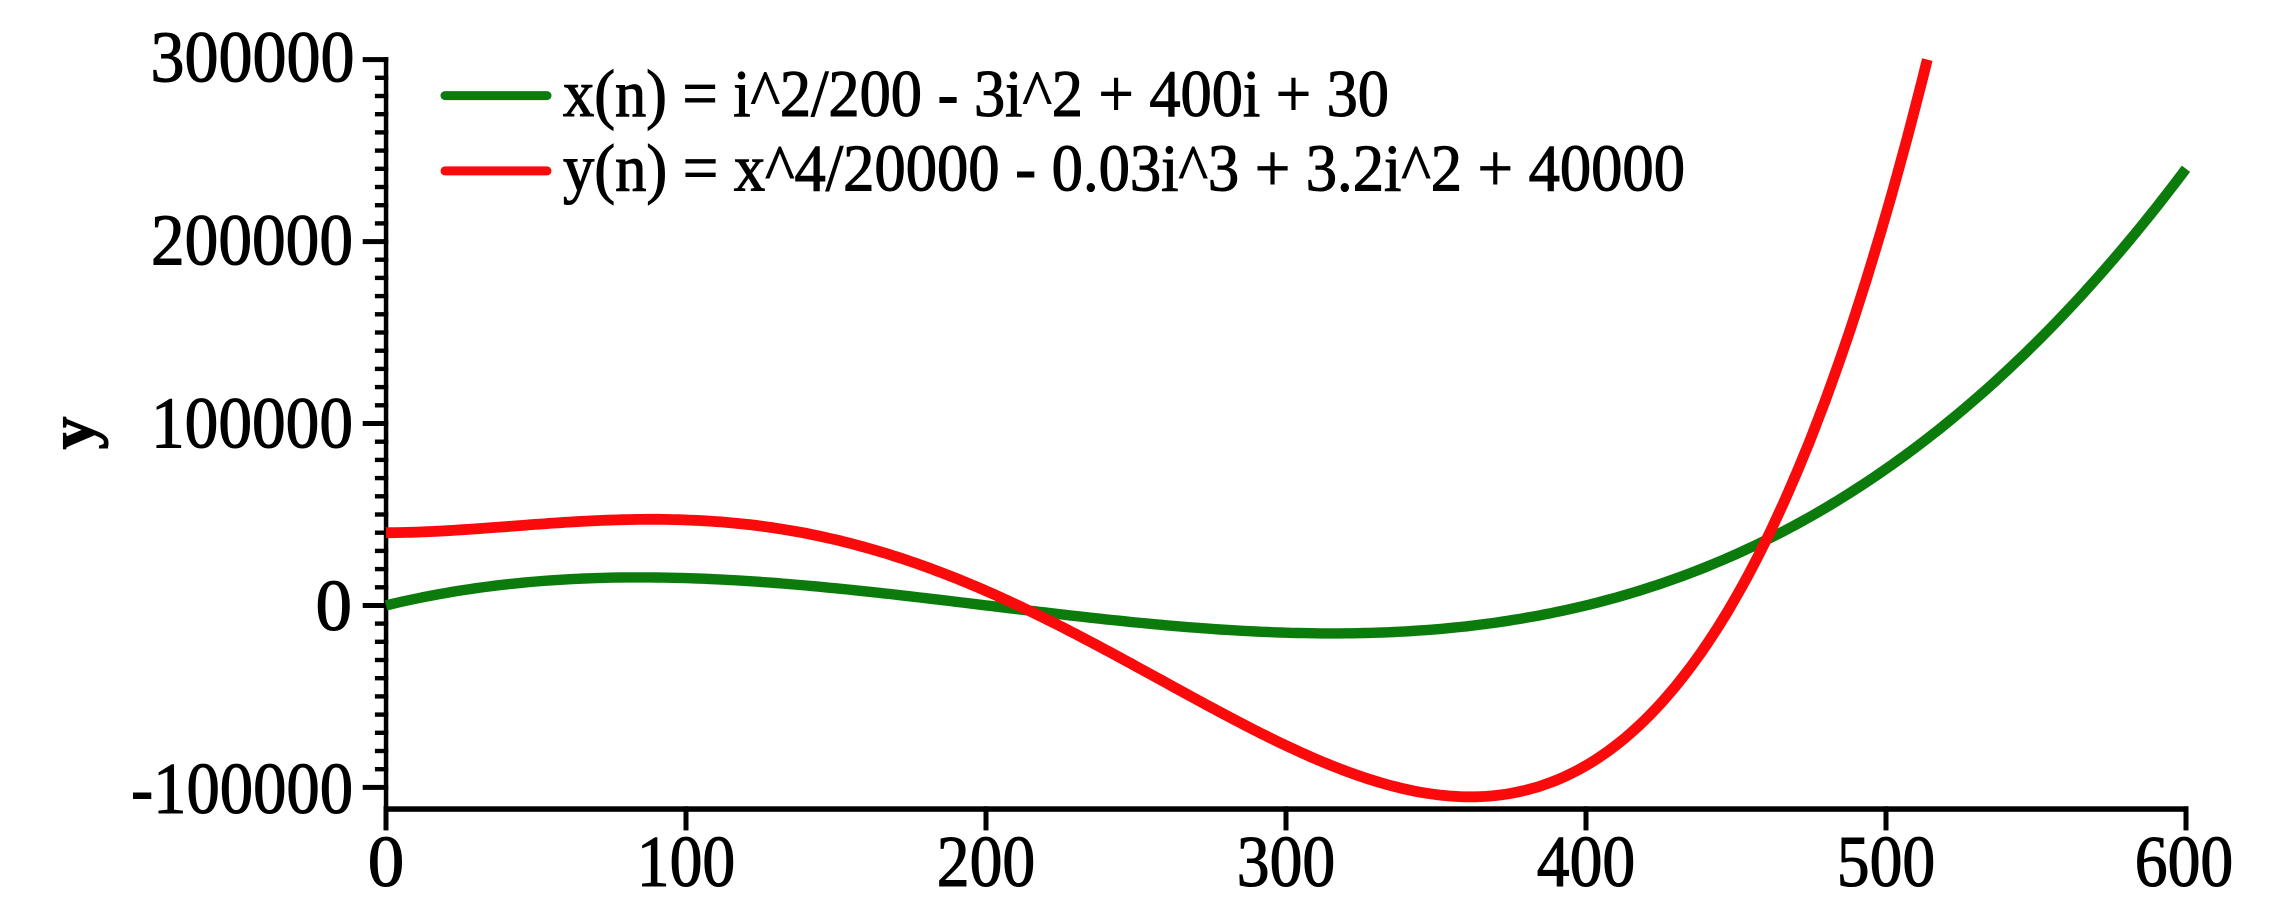 This screenshot has height=912, width=2277. What do you see at coordinates (986, 861) in the screenshot?
I see `svg-text: 200` at bounding box center [986, 861].